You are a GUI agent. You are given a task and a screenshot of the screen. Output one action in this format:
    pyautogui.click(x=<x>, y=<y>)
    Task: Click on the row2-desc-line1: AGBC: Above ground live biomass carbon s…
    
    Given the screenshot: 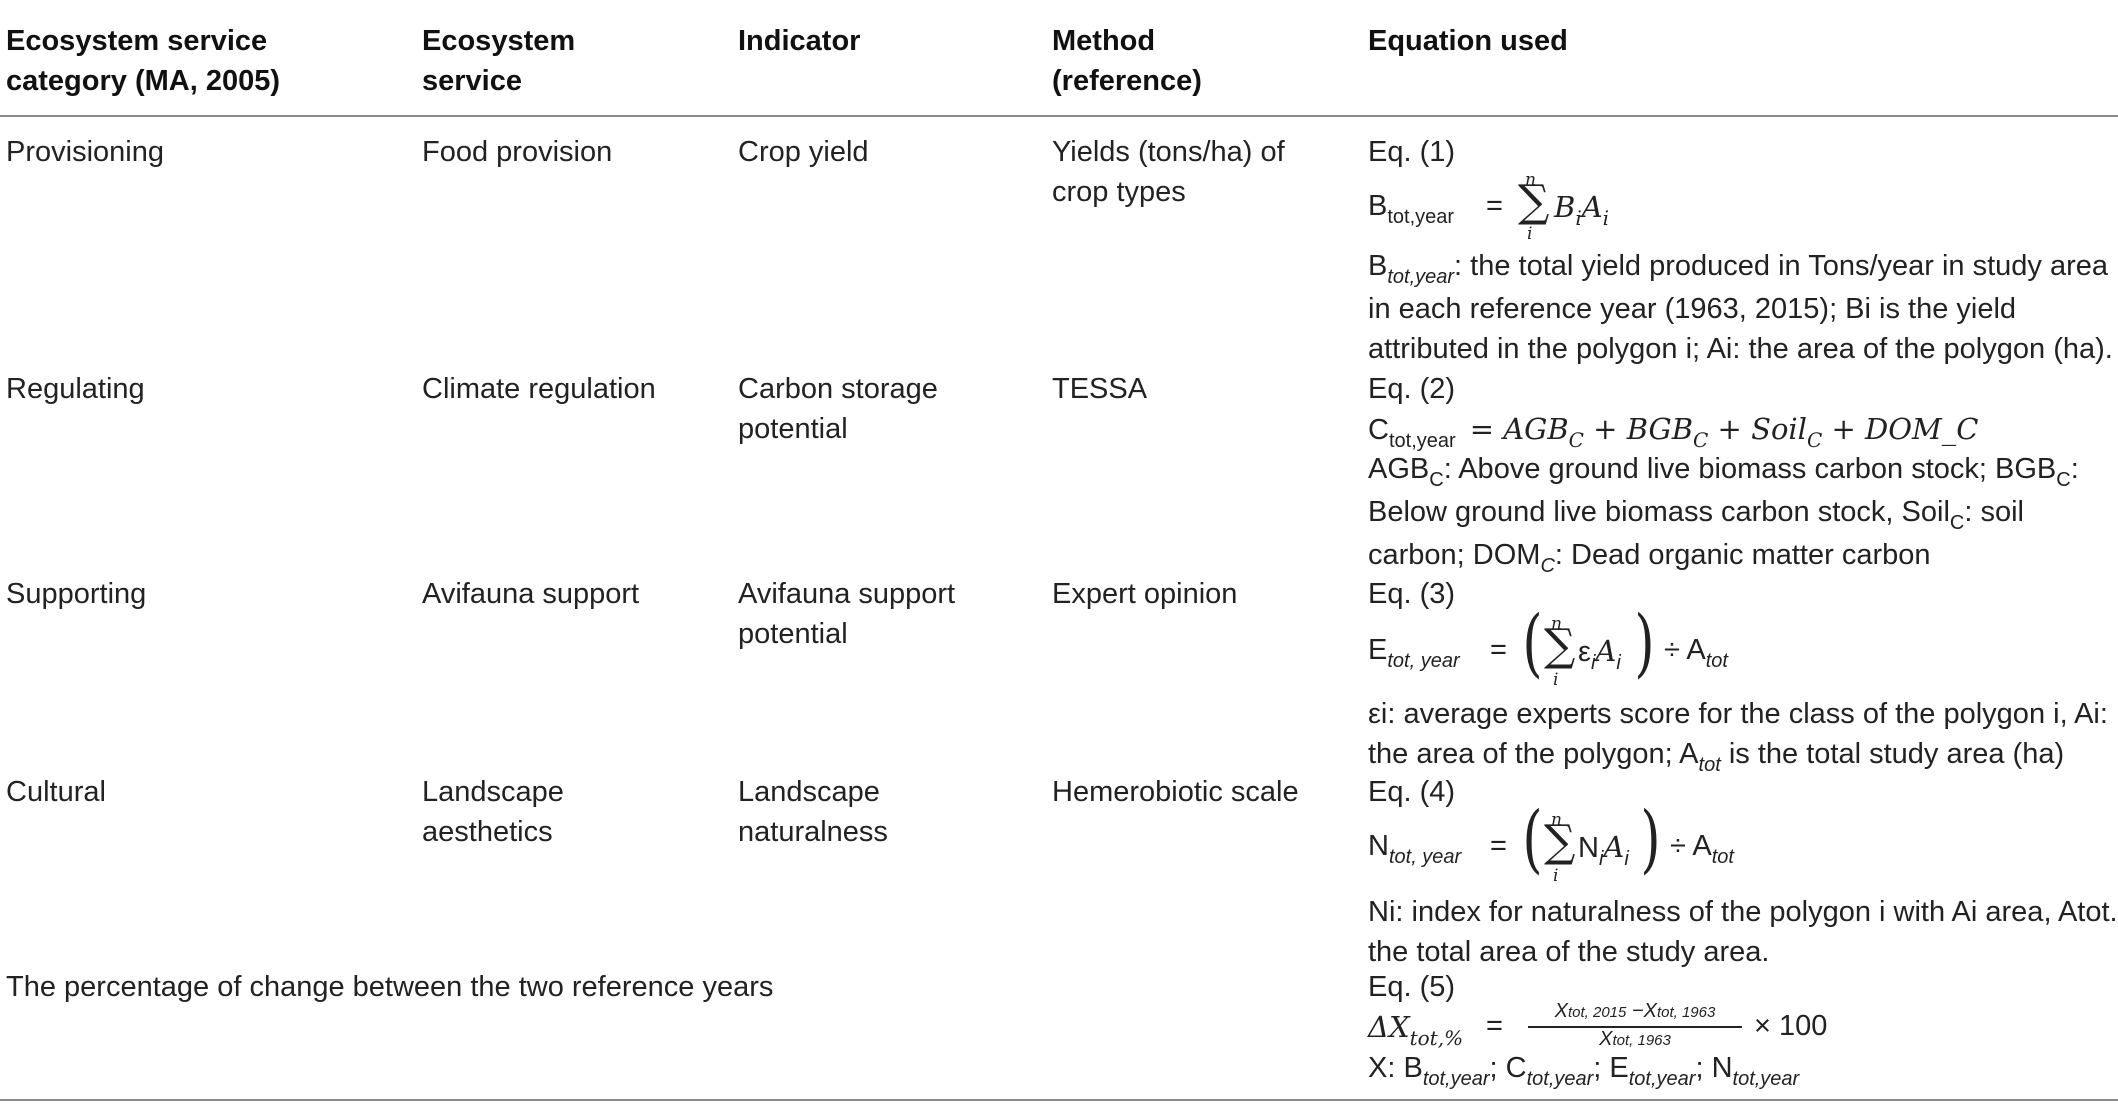 What is the action you would take?
    pyautogui.click(x=1723, y=470)
    